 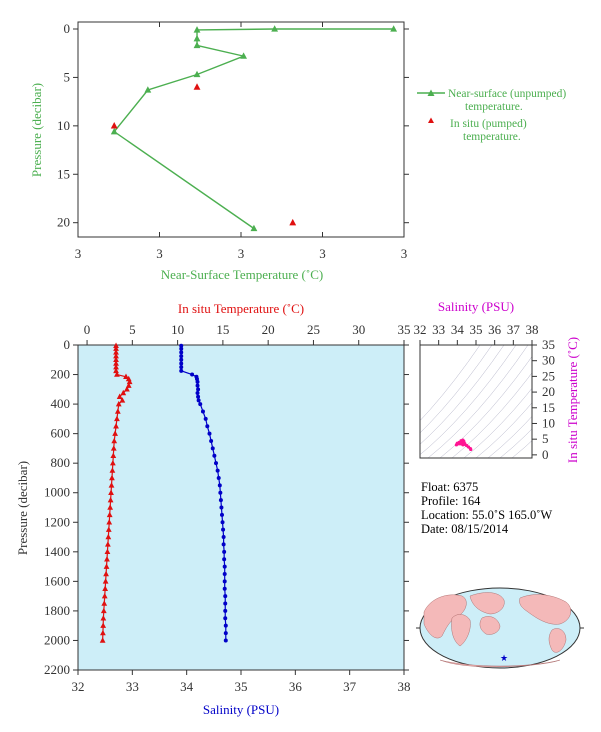 I want to click on ts-y-tick-label: 10, so click(x=548, y=422).